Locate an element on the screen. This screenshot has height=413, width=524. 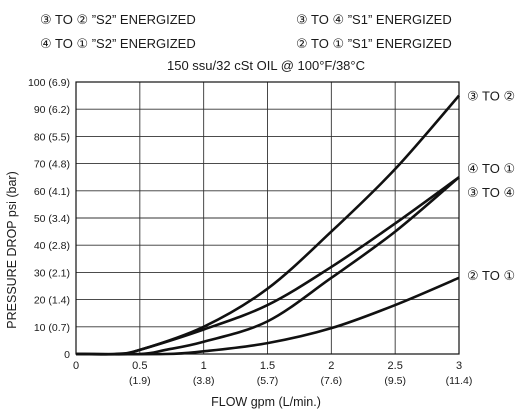
y-axis-label: PRESSURE DROP psi (bar) is located at coordinates (12, 249).